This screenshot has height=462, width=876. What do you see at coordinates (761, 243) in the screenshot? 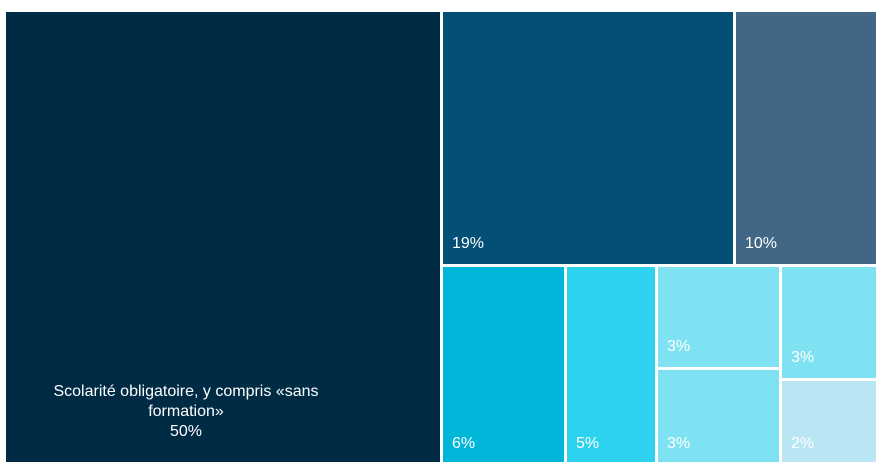
I see `tile-label: 10%` at bounding box center [761, 243].